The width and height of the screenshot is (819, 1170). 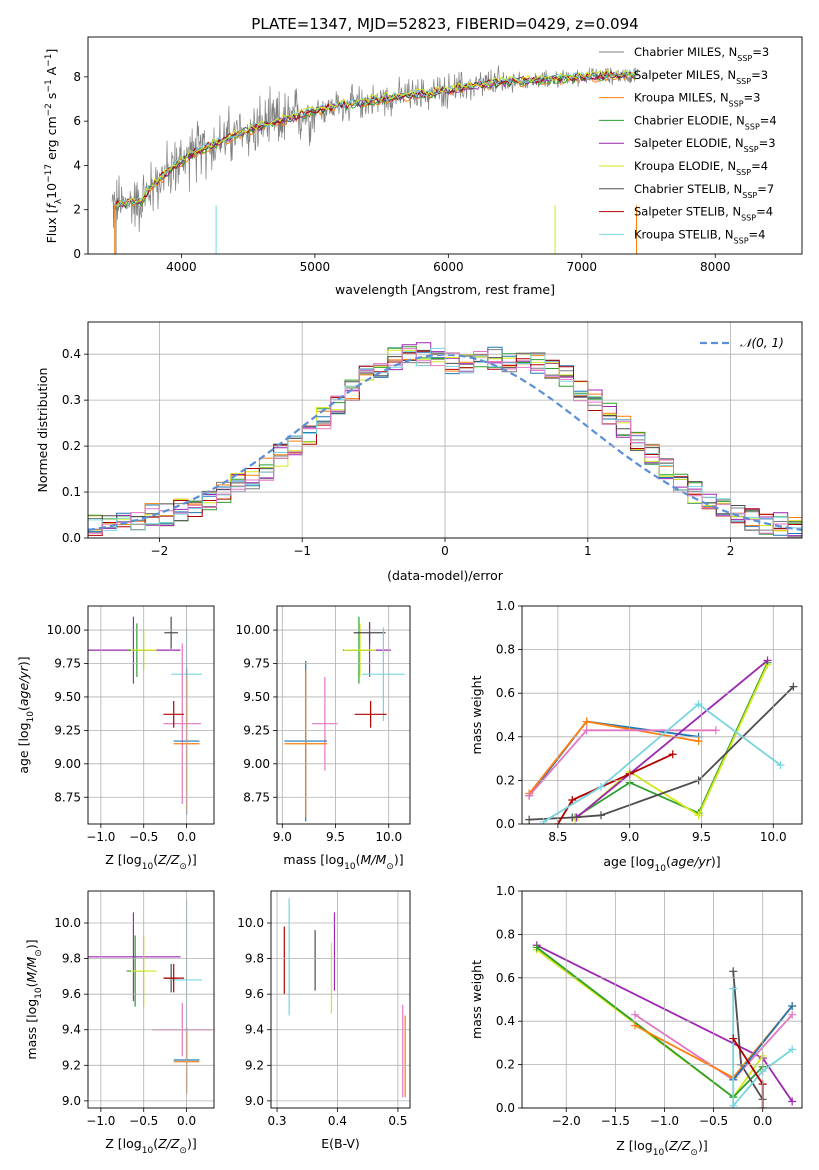 What do you see at coordinates (67, 764) in the screenshot?
I see `y-tick-label: 9.00` at bounding box center [67, 764].